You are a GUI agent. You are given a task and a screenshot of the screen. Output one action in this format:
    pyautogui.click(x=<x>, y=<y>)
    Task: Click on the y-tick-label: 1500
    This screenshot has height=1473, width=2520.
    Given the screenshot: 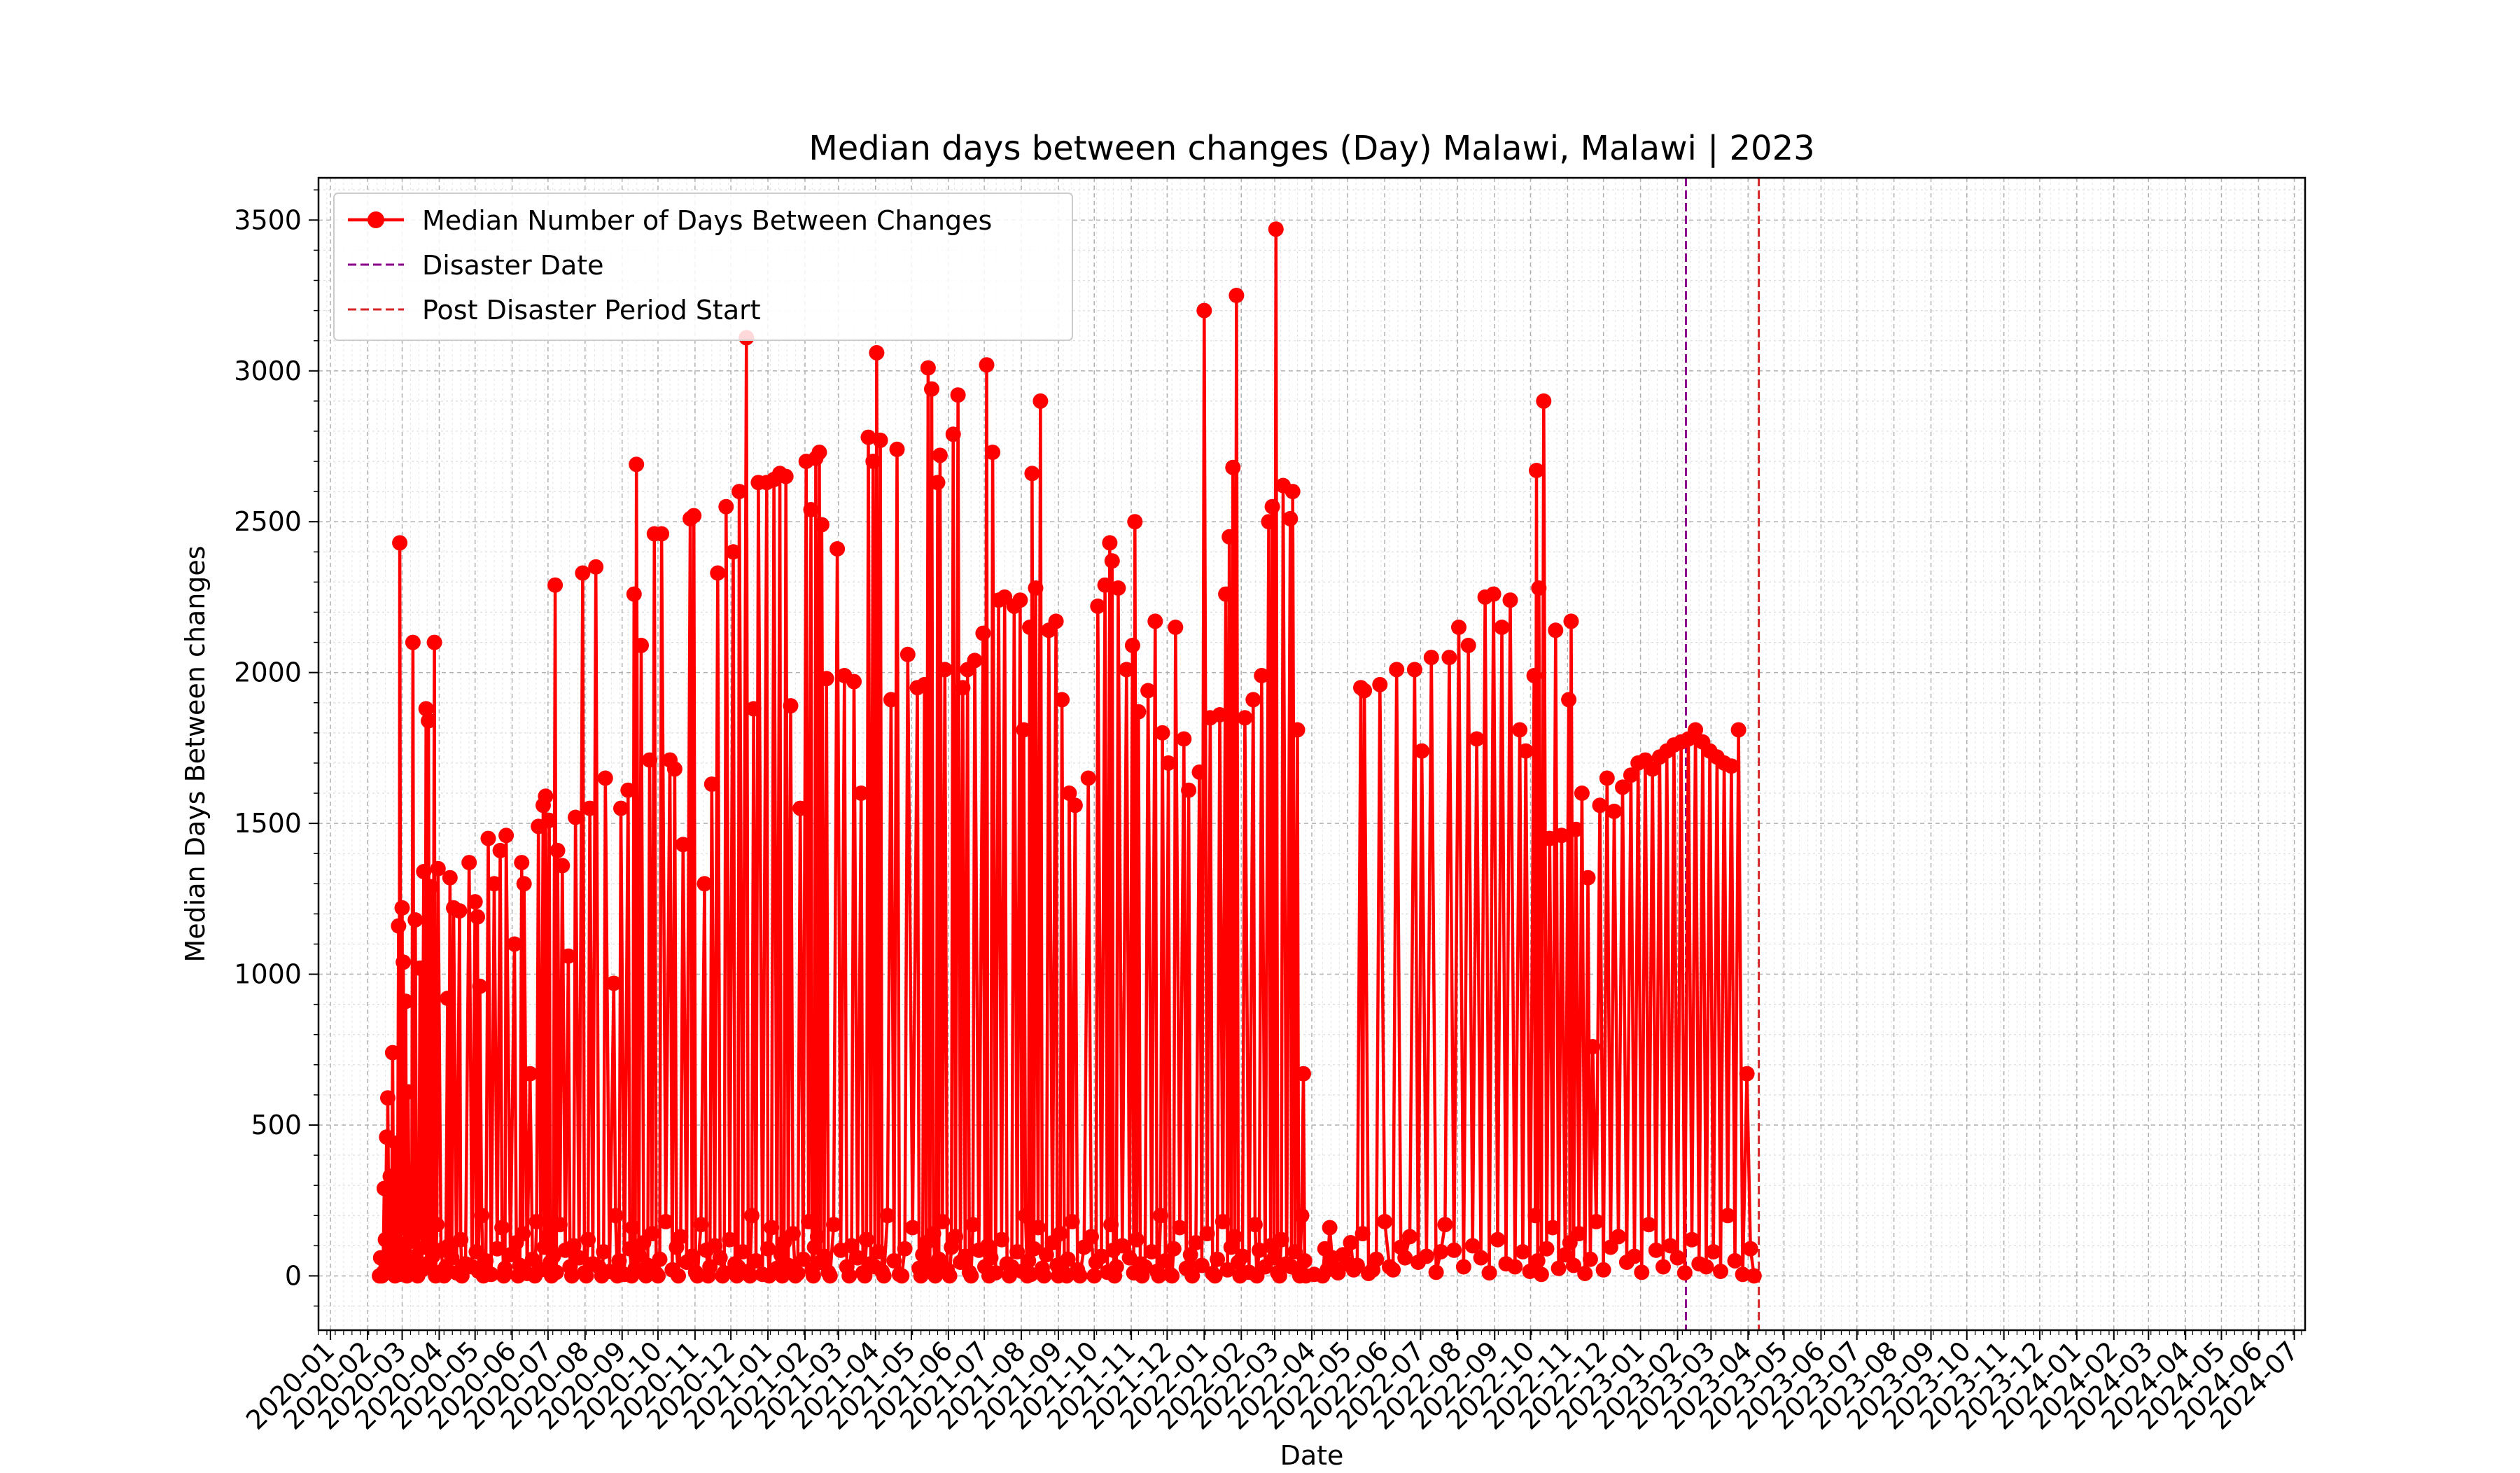 What is the action you would take?
    pyautogui.click(x=268, y=823)
    